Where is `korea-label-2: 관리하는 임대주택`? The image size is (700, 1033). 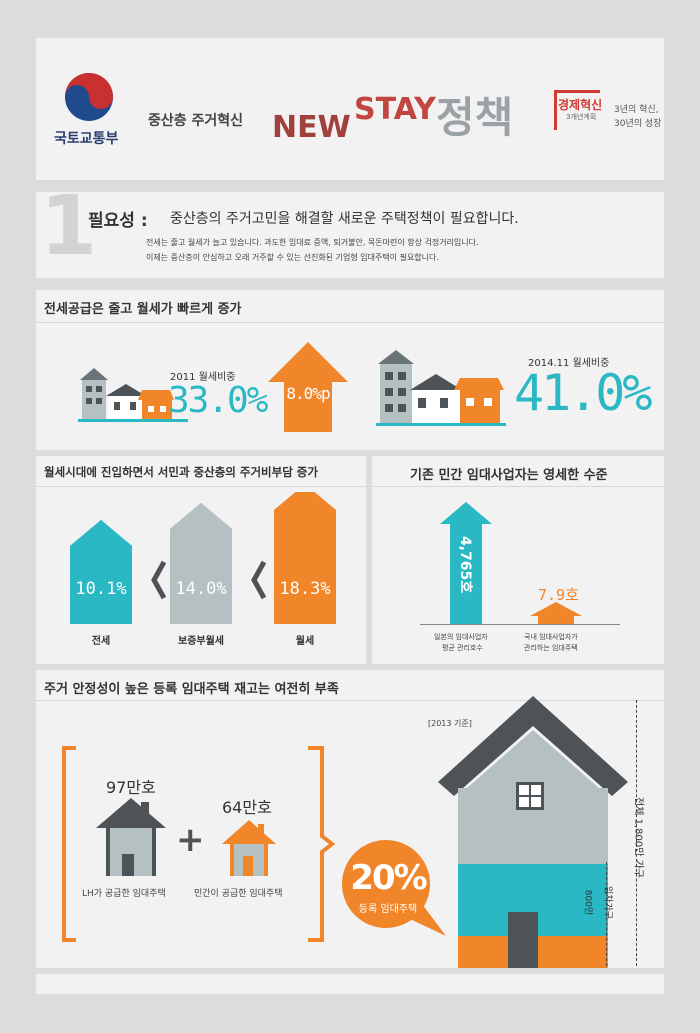 korea-label-2: 관리하는 임대주택 is located at coordinates (551, 648).